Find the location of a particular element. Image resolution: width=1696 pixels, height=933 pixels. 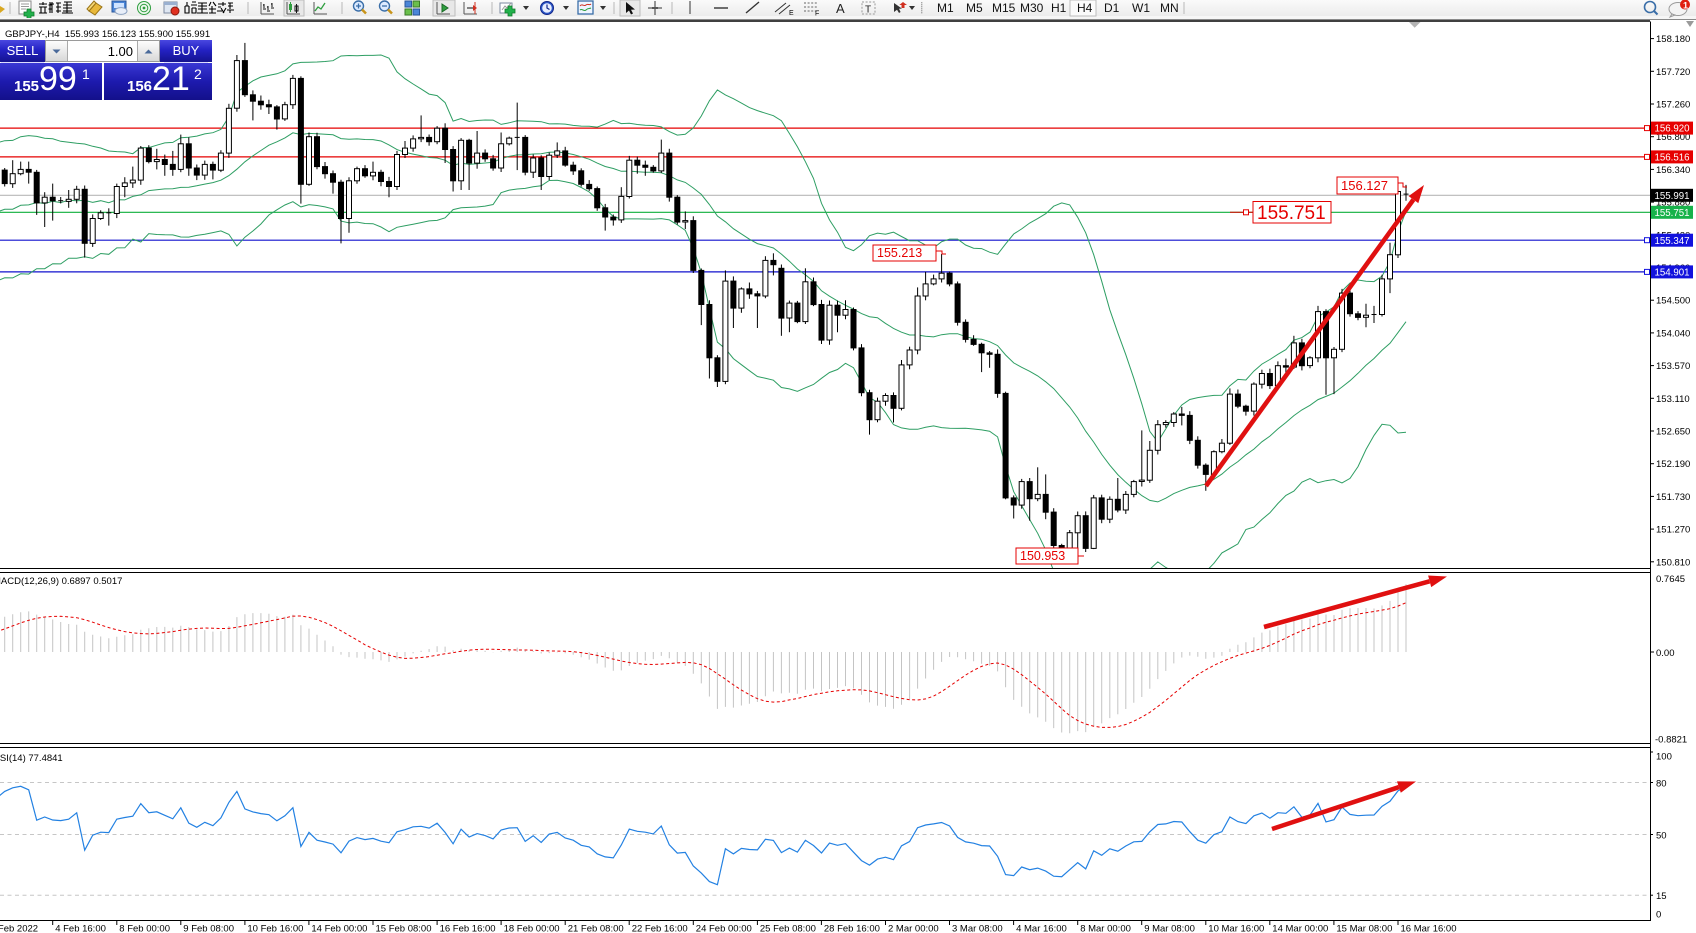

svg-text: A is located at coordinates (840, 8).